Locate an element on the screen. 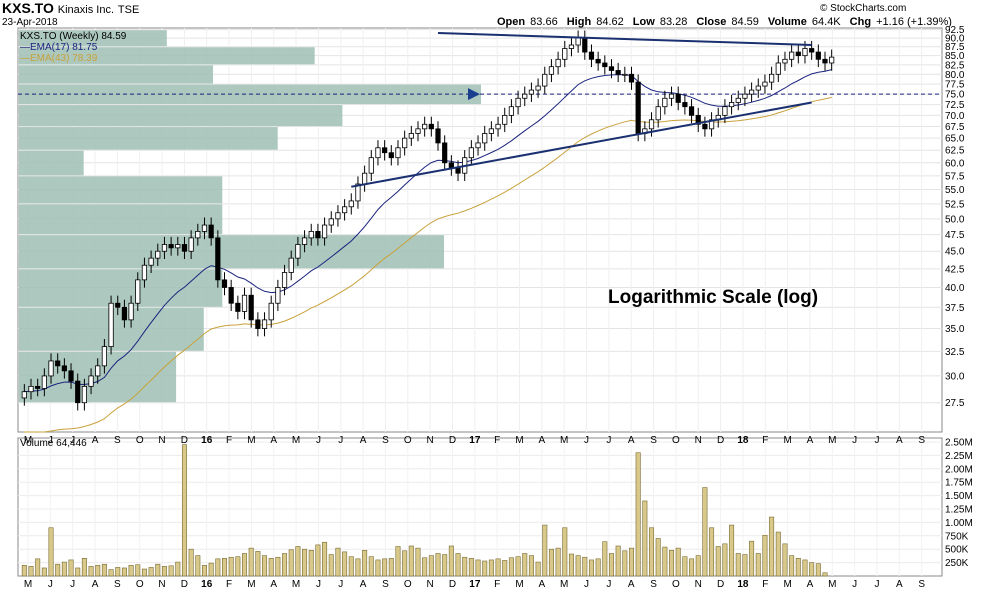 The width and height of the screenshot is (990, 596). price-tick-label: 82.5 is located at coordinates (955, 65).